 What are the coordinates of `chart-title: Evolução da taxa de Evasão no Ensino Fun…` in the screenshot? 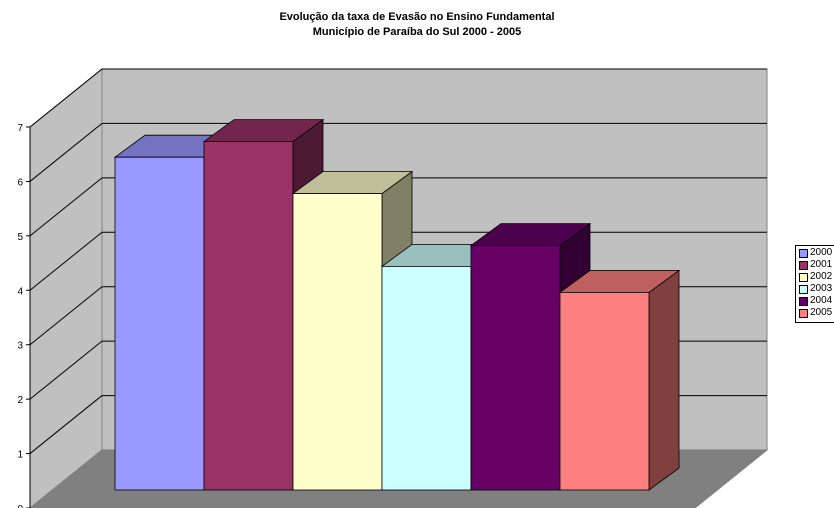 It's located at (417, 17).